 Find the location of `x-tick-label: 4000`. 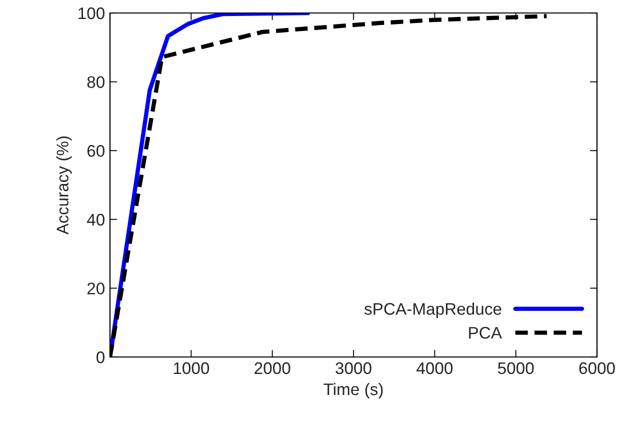

x-tick-label: 4000 is located at coordinates (434, 368).